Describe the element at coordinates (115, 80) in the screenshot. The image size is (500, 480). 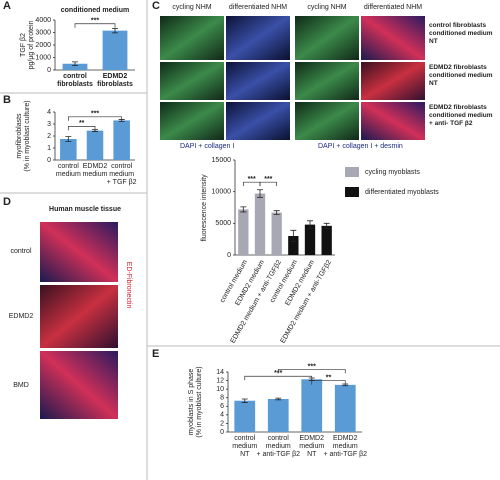
I see `x-tick-label: EDMD2 fibroblasts` at that location.